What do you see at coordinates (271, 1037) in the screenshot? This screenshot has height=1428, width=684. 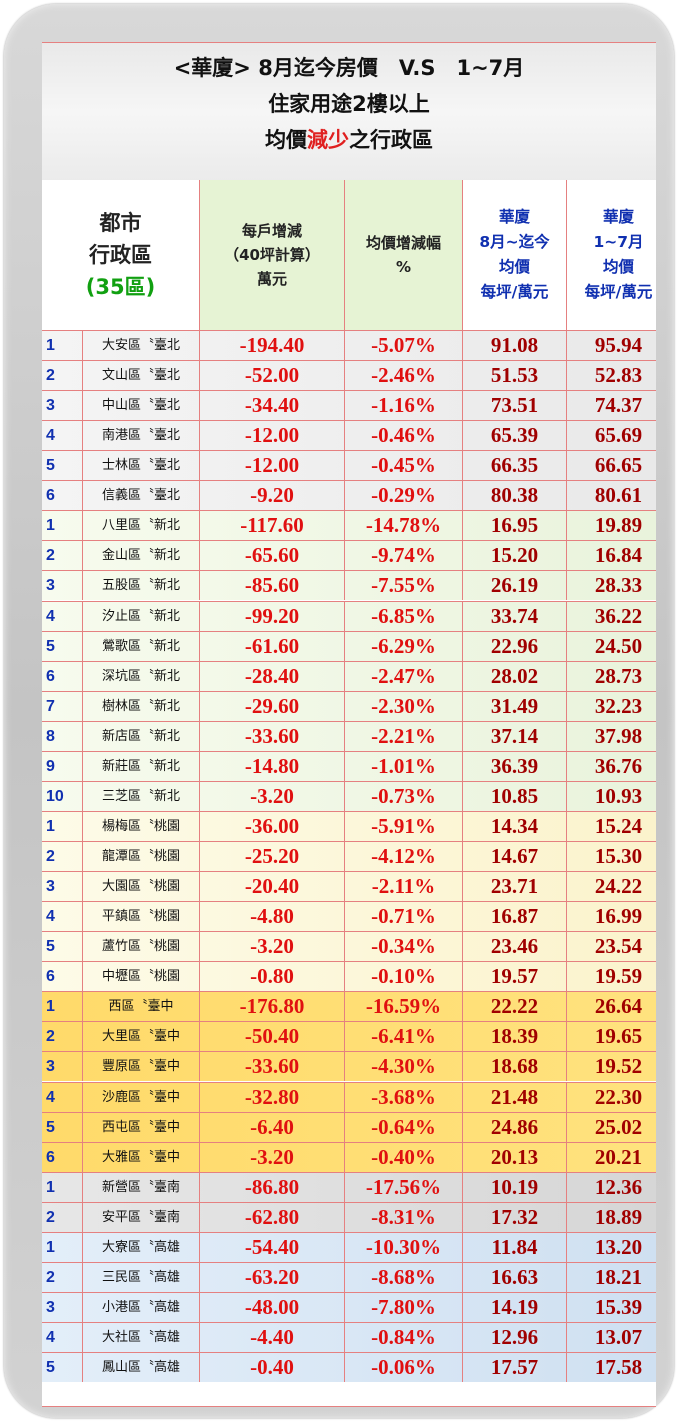 I see `household-change: -50.40` at bounding box center [271, 1037].